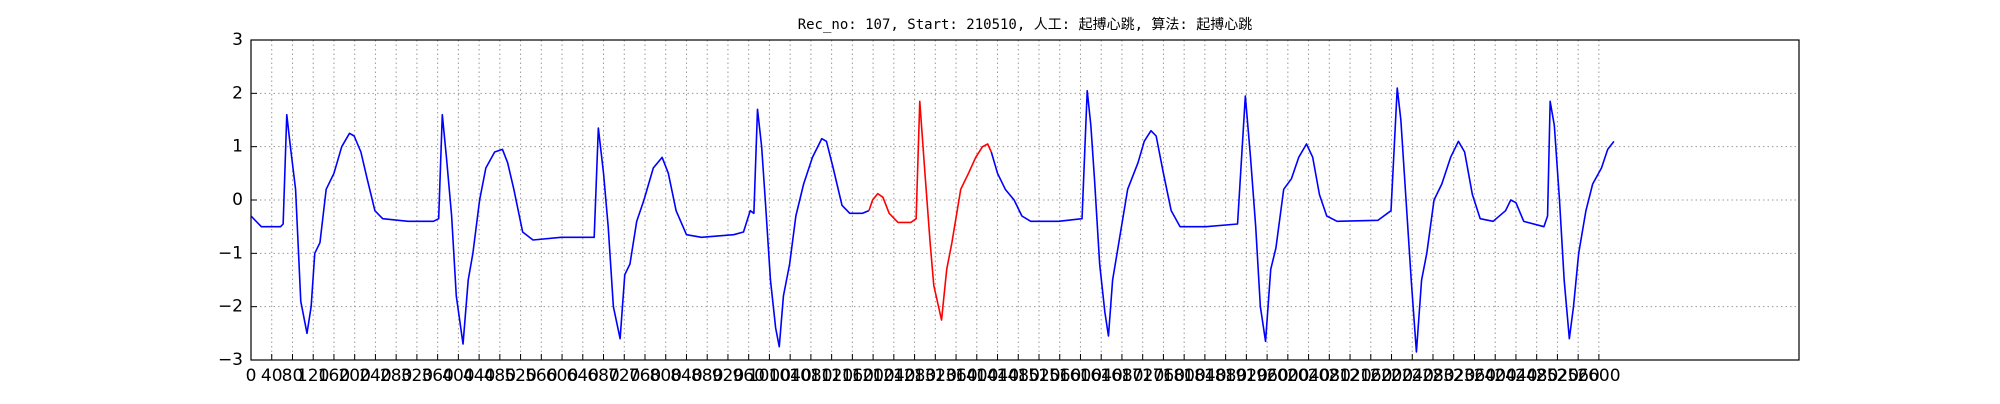 This screenshot has width=2000, height=404. Describe the element at coordinates (769, 376) in the screenshot. I see `x-tick-label: 1000` at that location.